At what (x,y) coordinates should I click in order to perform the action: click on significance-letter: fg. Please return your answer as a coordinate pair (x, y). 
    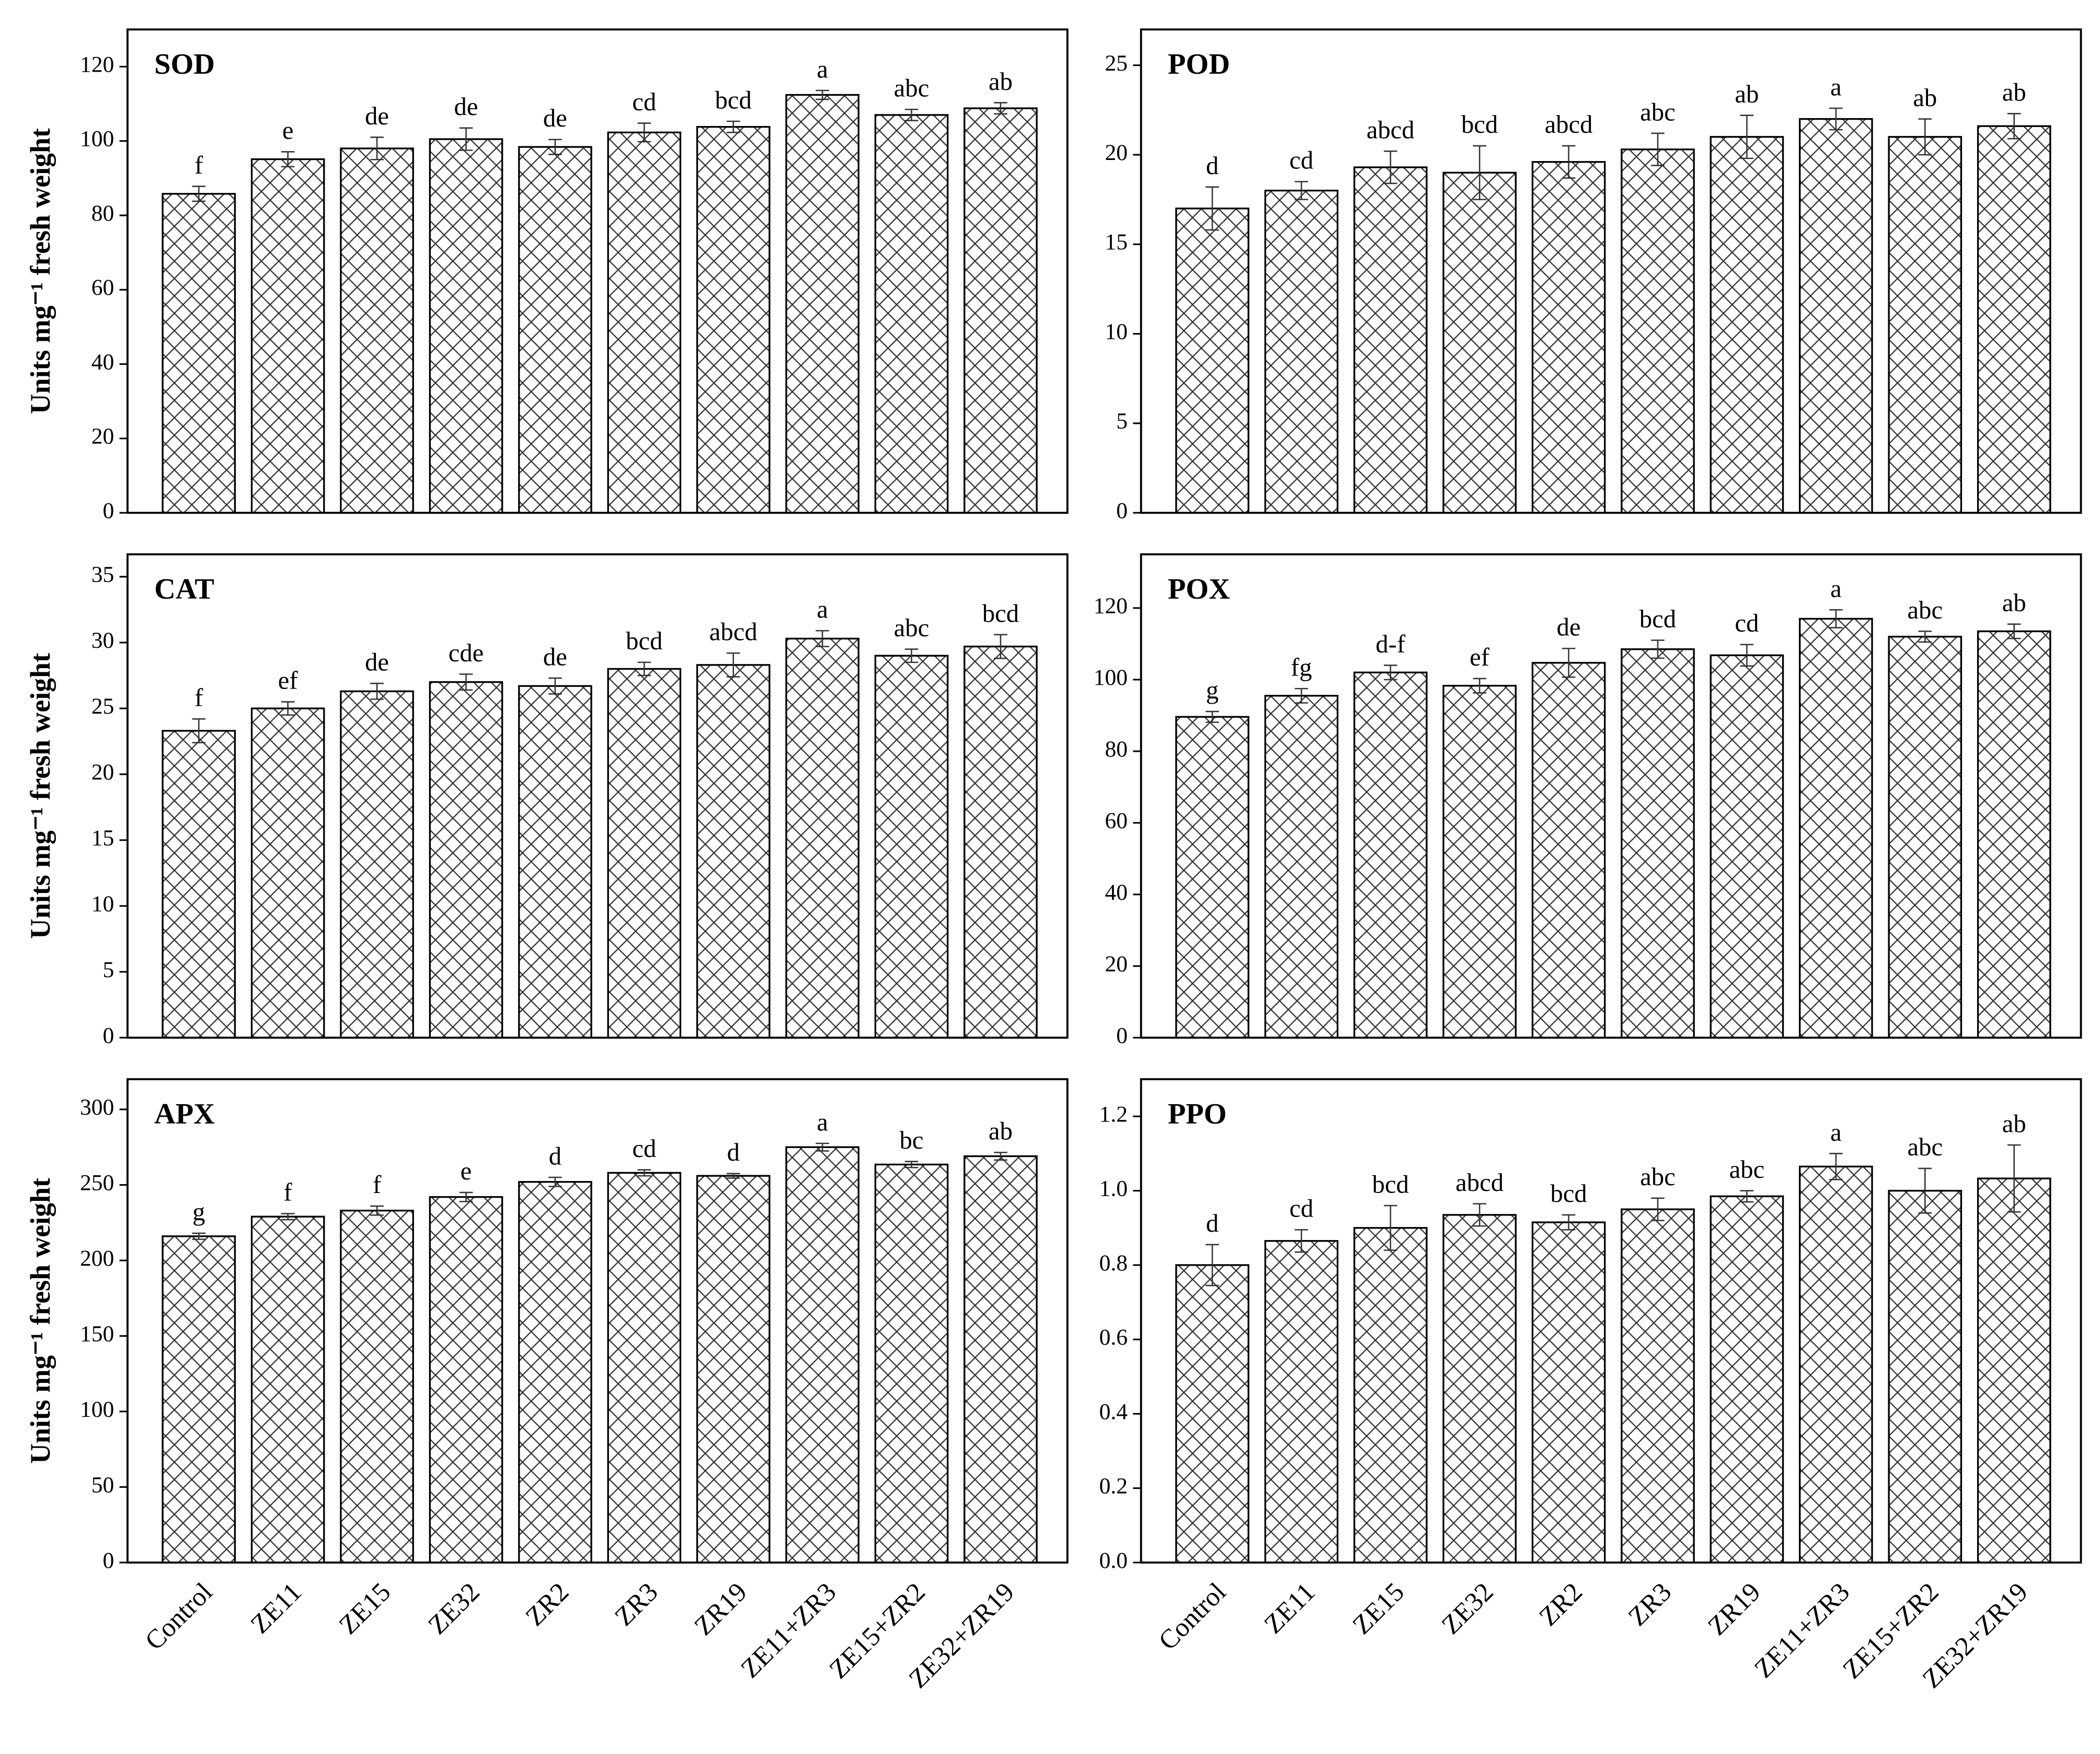
    Looking at the image, I should click on (1301, 667).